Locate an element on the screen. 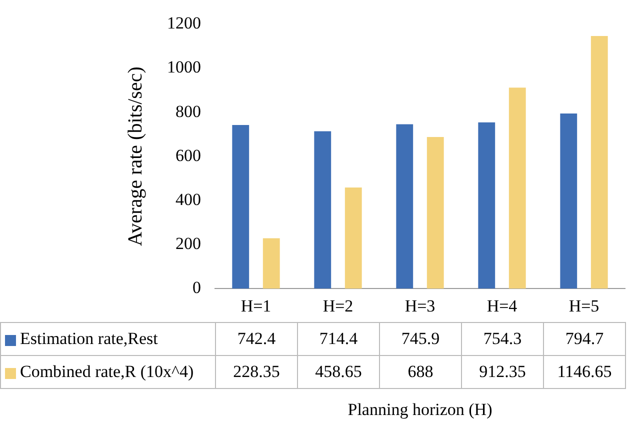 The height and width of the screenshot is (434, 633). data-label: 228.35 is located at coordinates (257, 372).